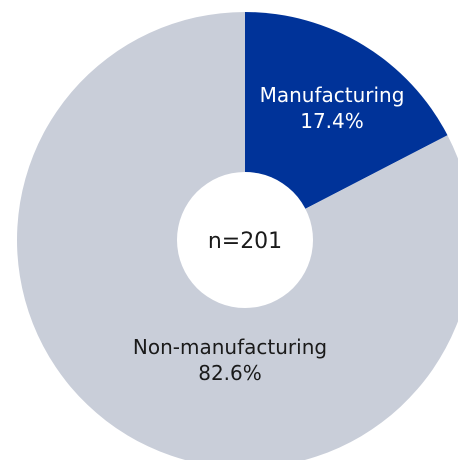 Image resolution: width=458 pixels, height=464 pixels. Describe the element at coordinates (332, 121) in the screenshot. I see `slice-value-label: 17.4%` at that location.